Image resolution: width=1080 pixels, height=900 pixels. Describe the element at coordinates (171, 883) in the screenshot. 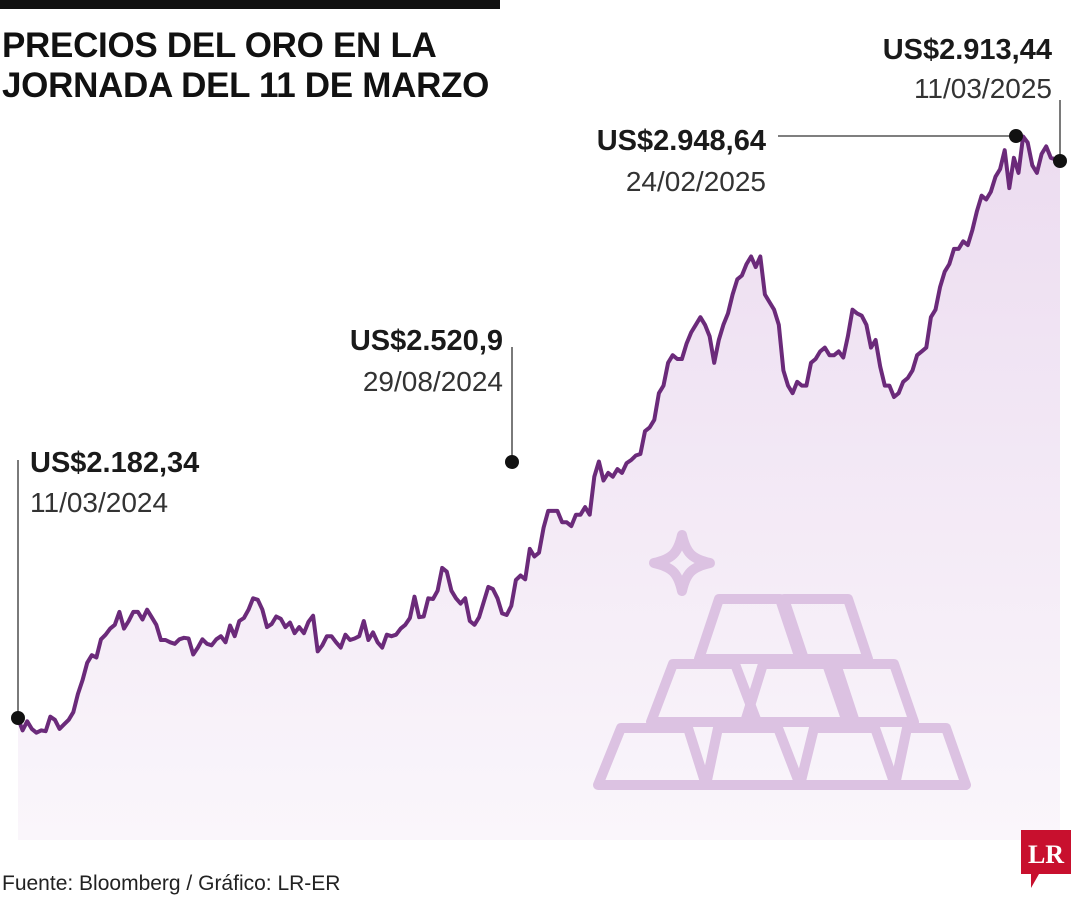

I see `source-note: Fuente: Bloomberg / Gráfico: LR-ER` at that location.